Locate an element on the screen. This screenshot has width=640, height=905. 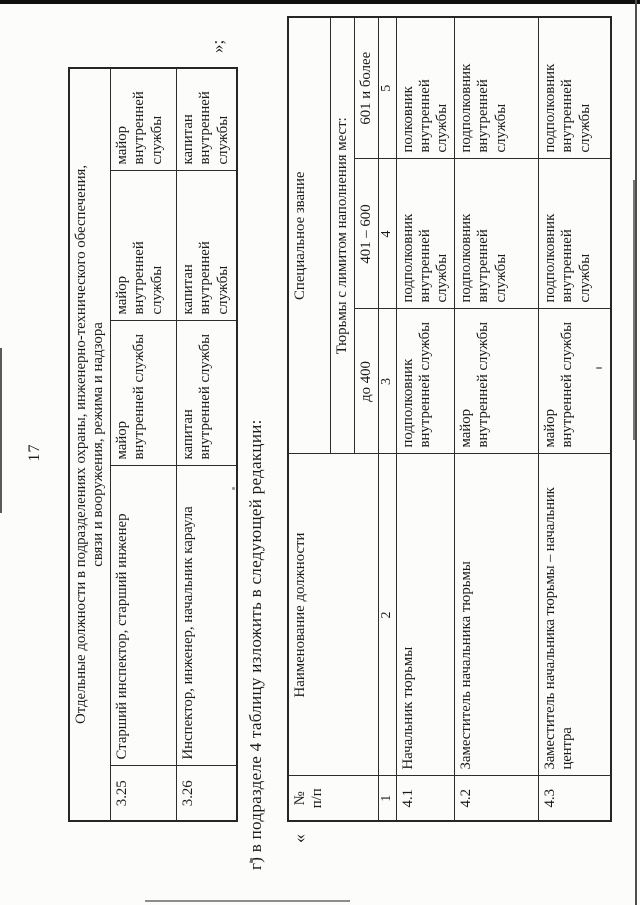
row-number: 4.2 is located at coordinates (496, 798).